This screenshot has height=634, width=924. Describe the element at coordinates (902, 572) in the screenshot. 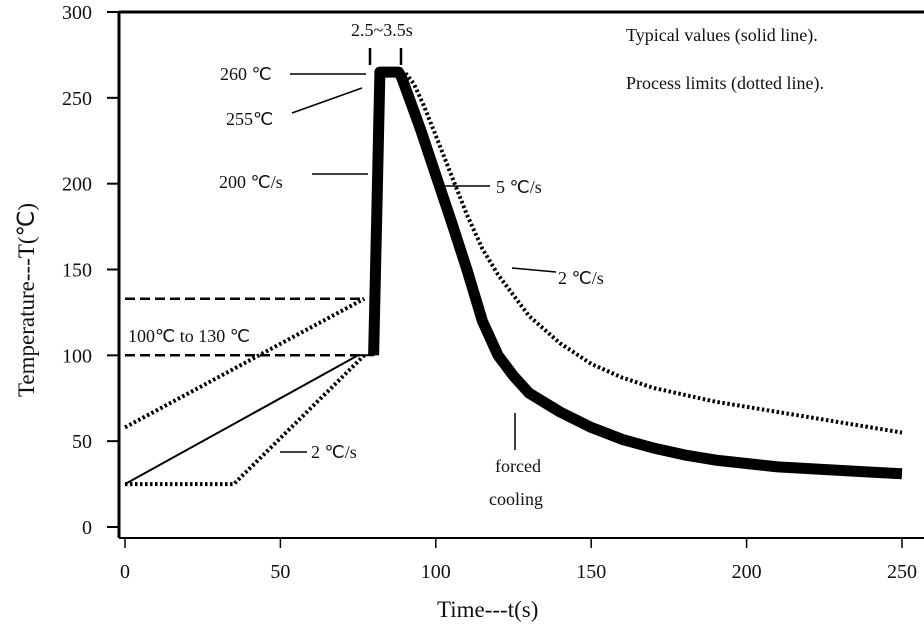

I see `x-tick-label: 250` at that location.